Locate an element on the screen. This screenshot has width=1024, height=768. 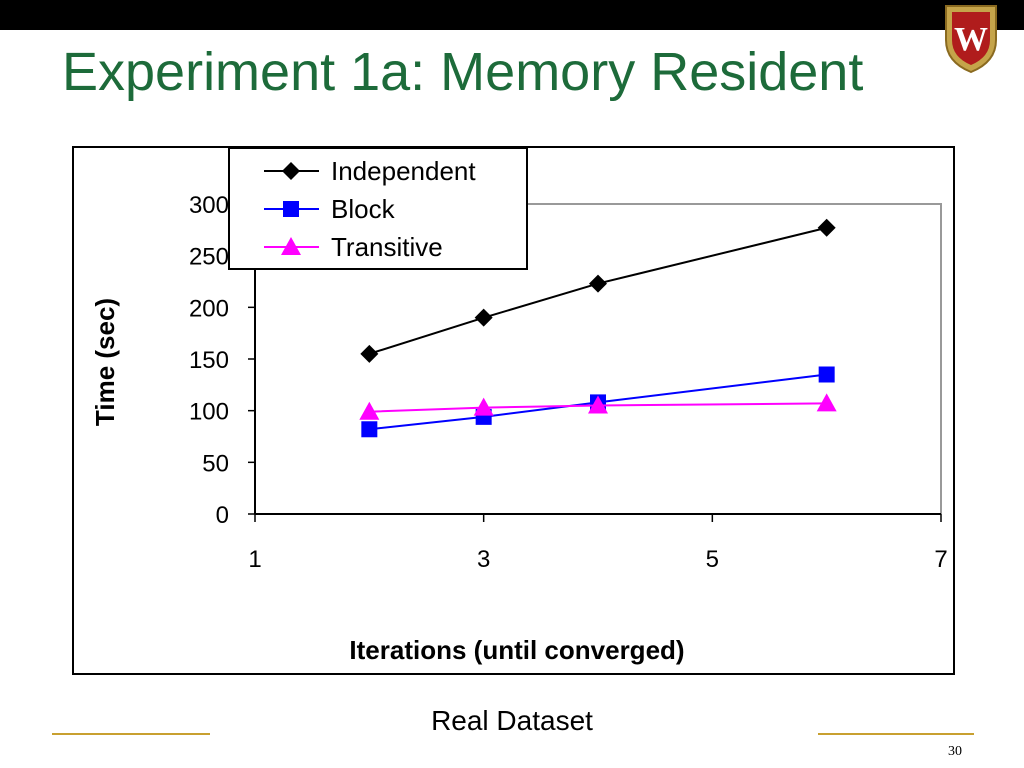
legend-label-transitive: Transitive is located at coordinates (387, 247).